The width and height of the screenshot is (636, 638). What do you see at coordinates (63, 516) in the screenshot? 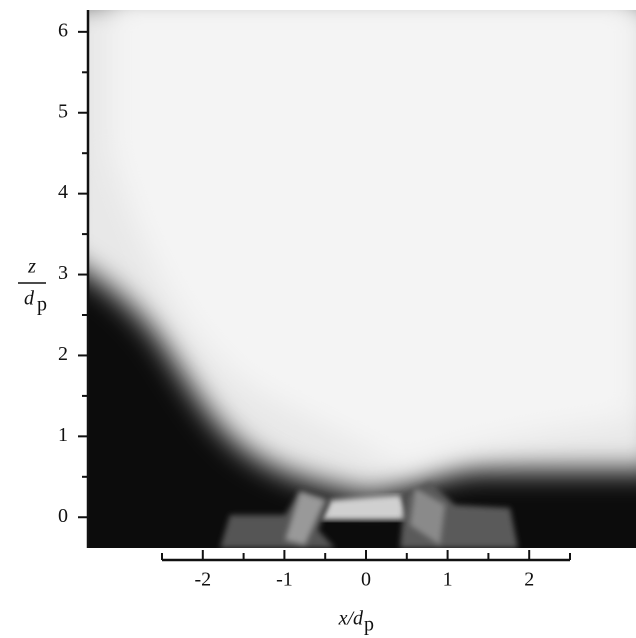
I see `y-tick-label: 0` at bounding box center [63, 516].